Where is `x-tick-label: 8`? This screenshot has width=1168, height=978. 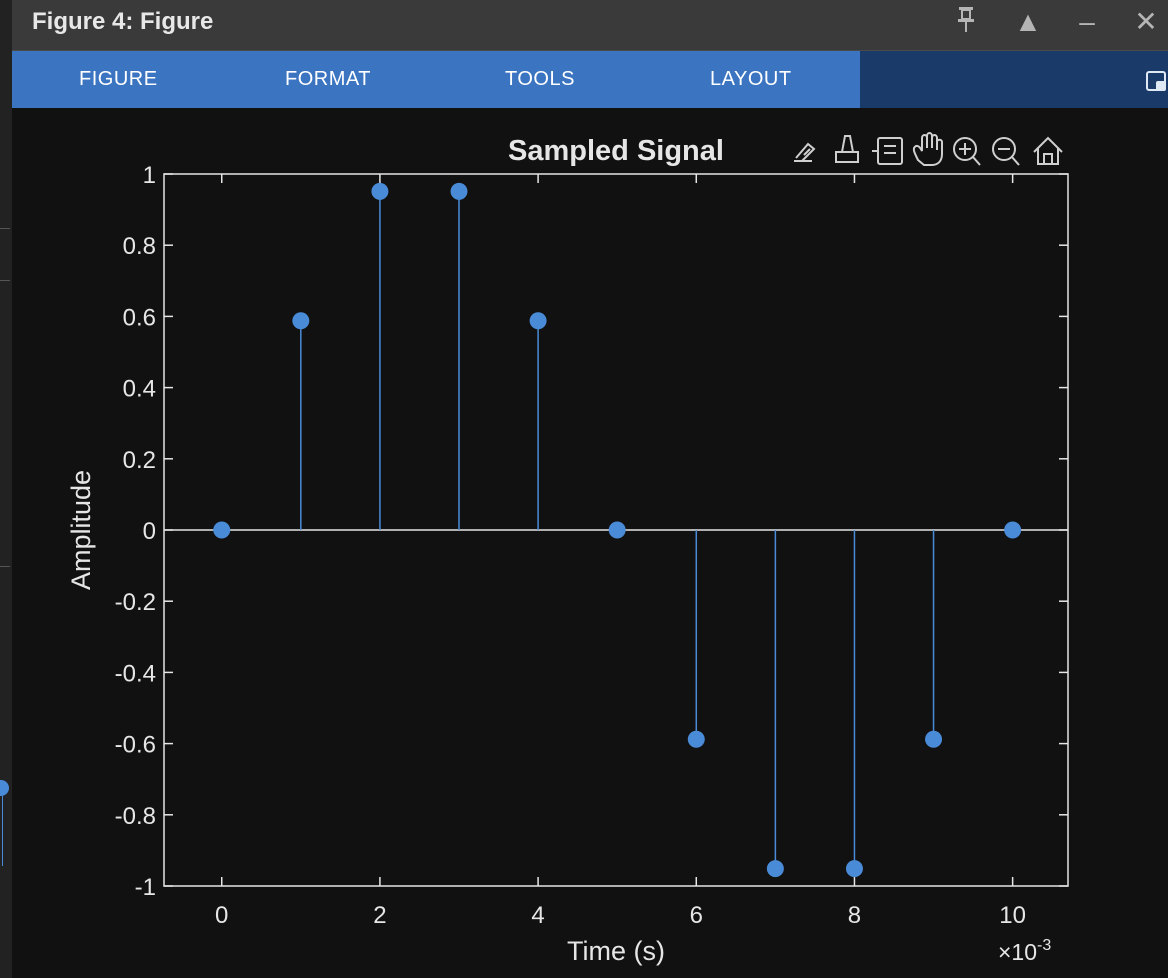 x-tick-label: 8 is located at coordinates (854, 915).